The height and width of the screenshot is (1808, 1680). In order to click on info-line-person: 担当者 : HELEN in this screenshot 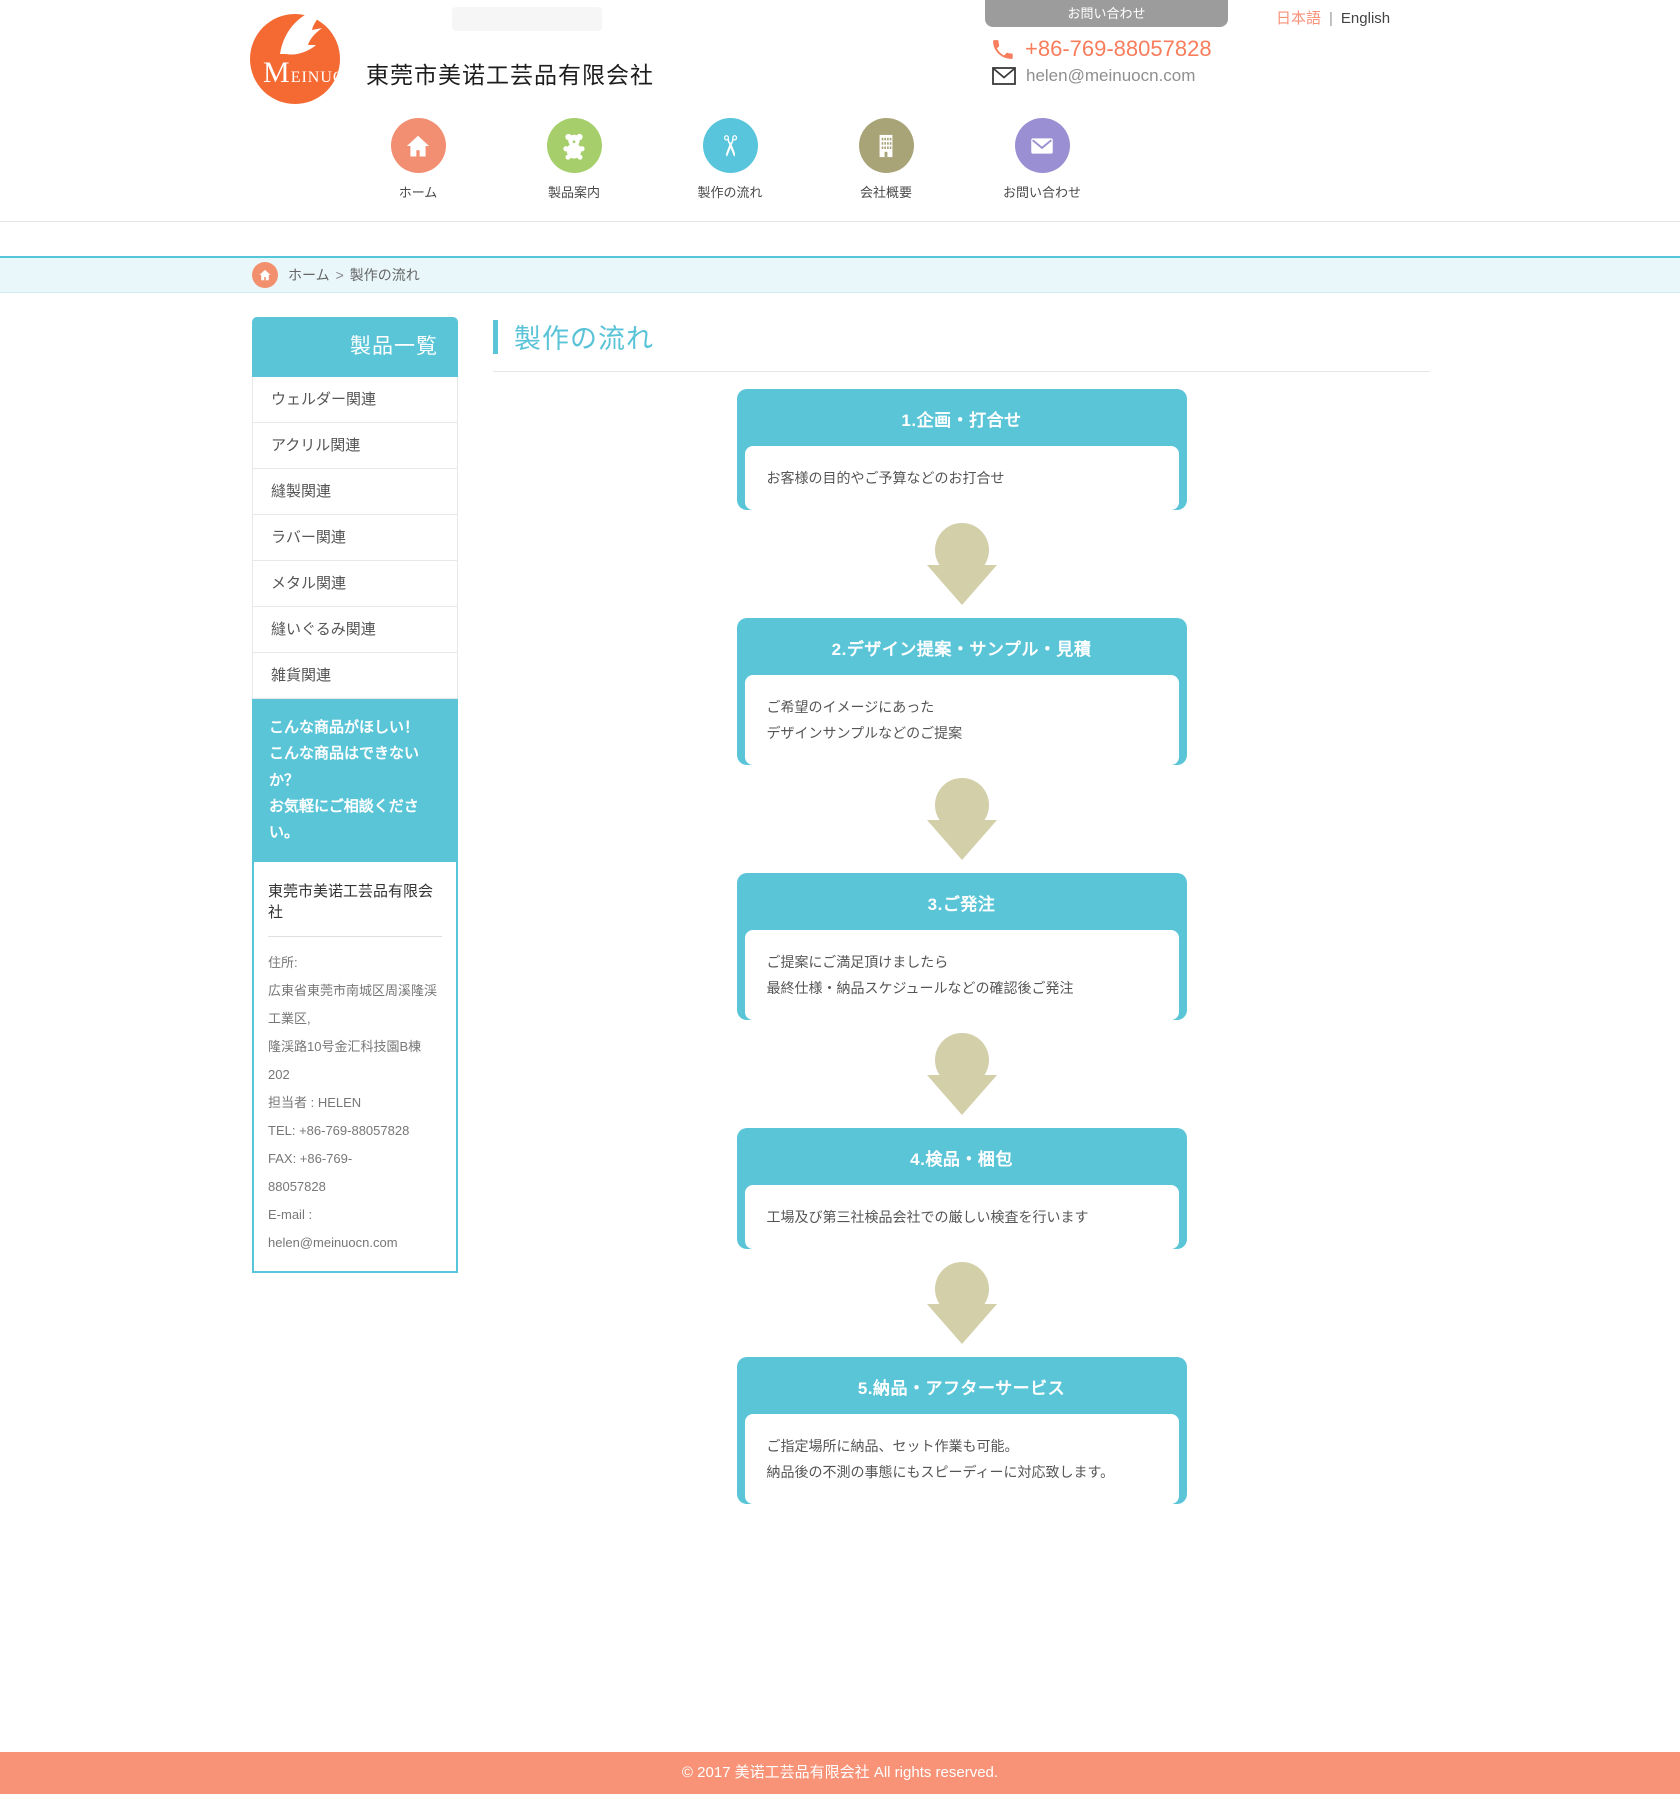, I will do `click(315, 1102)`.